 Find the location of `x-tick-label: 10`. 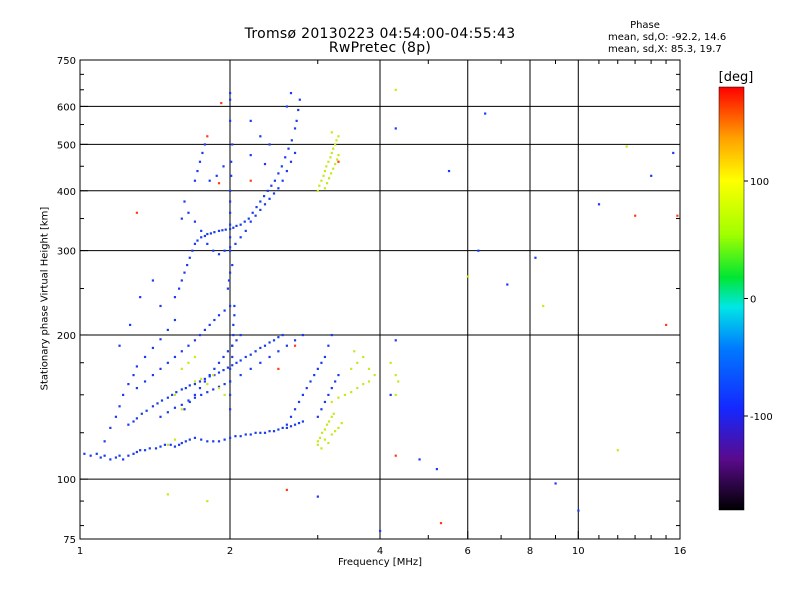

x-tick-label: 10 is located at coordinates (578, 551).